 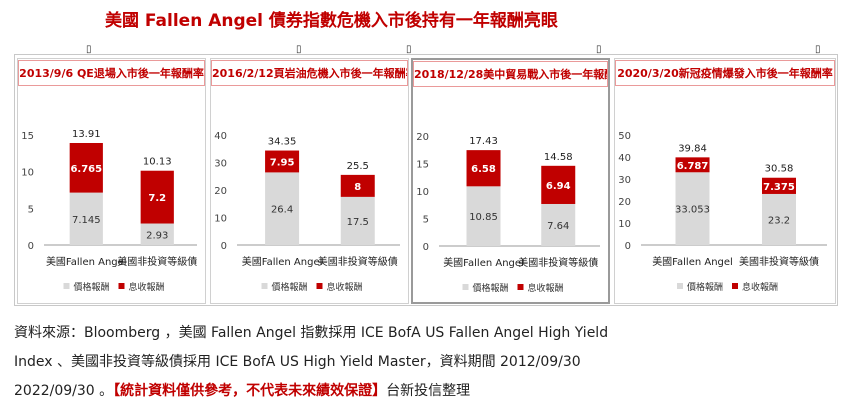 What do you see at coordinates (331, 21) in the screenshot?
I see `page-title: 美國 Fallen Angel 債券指數危機入市後持有一年報酬亮眼` at bounding box center [331, 21].